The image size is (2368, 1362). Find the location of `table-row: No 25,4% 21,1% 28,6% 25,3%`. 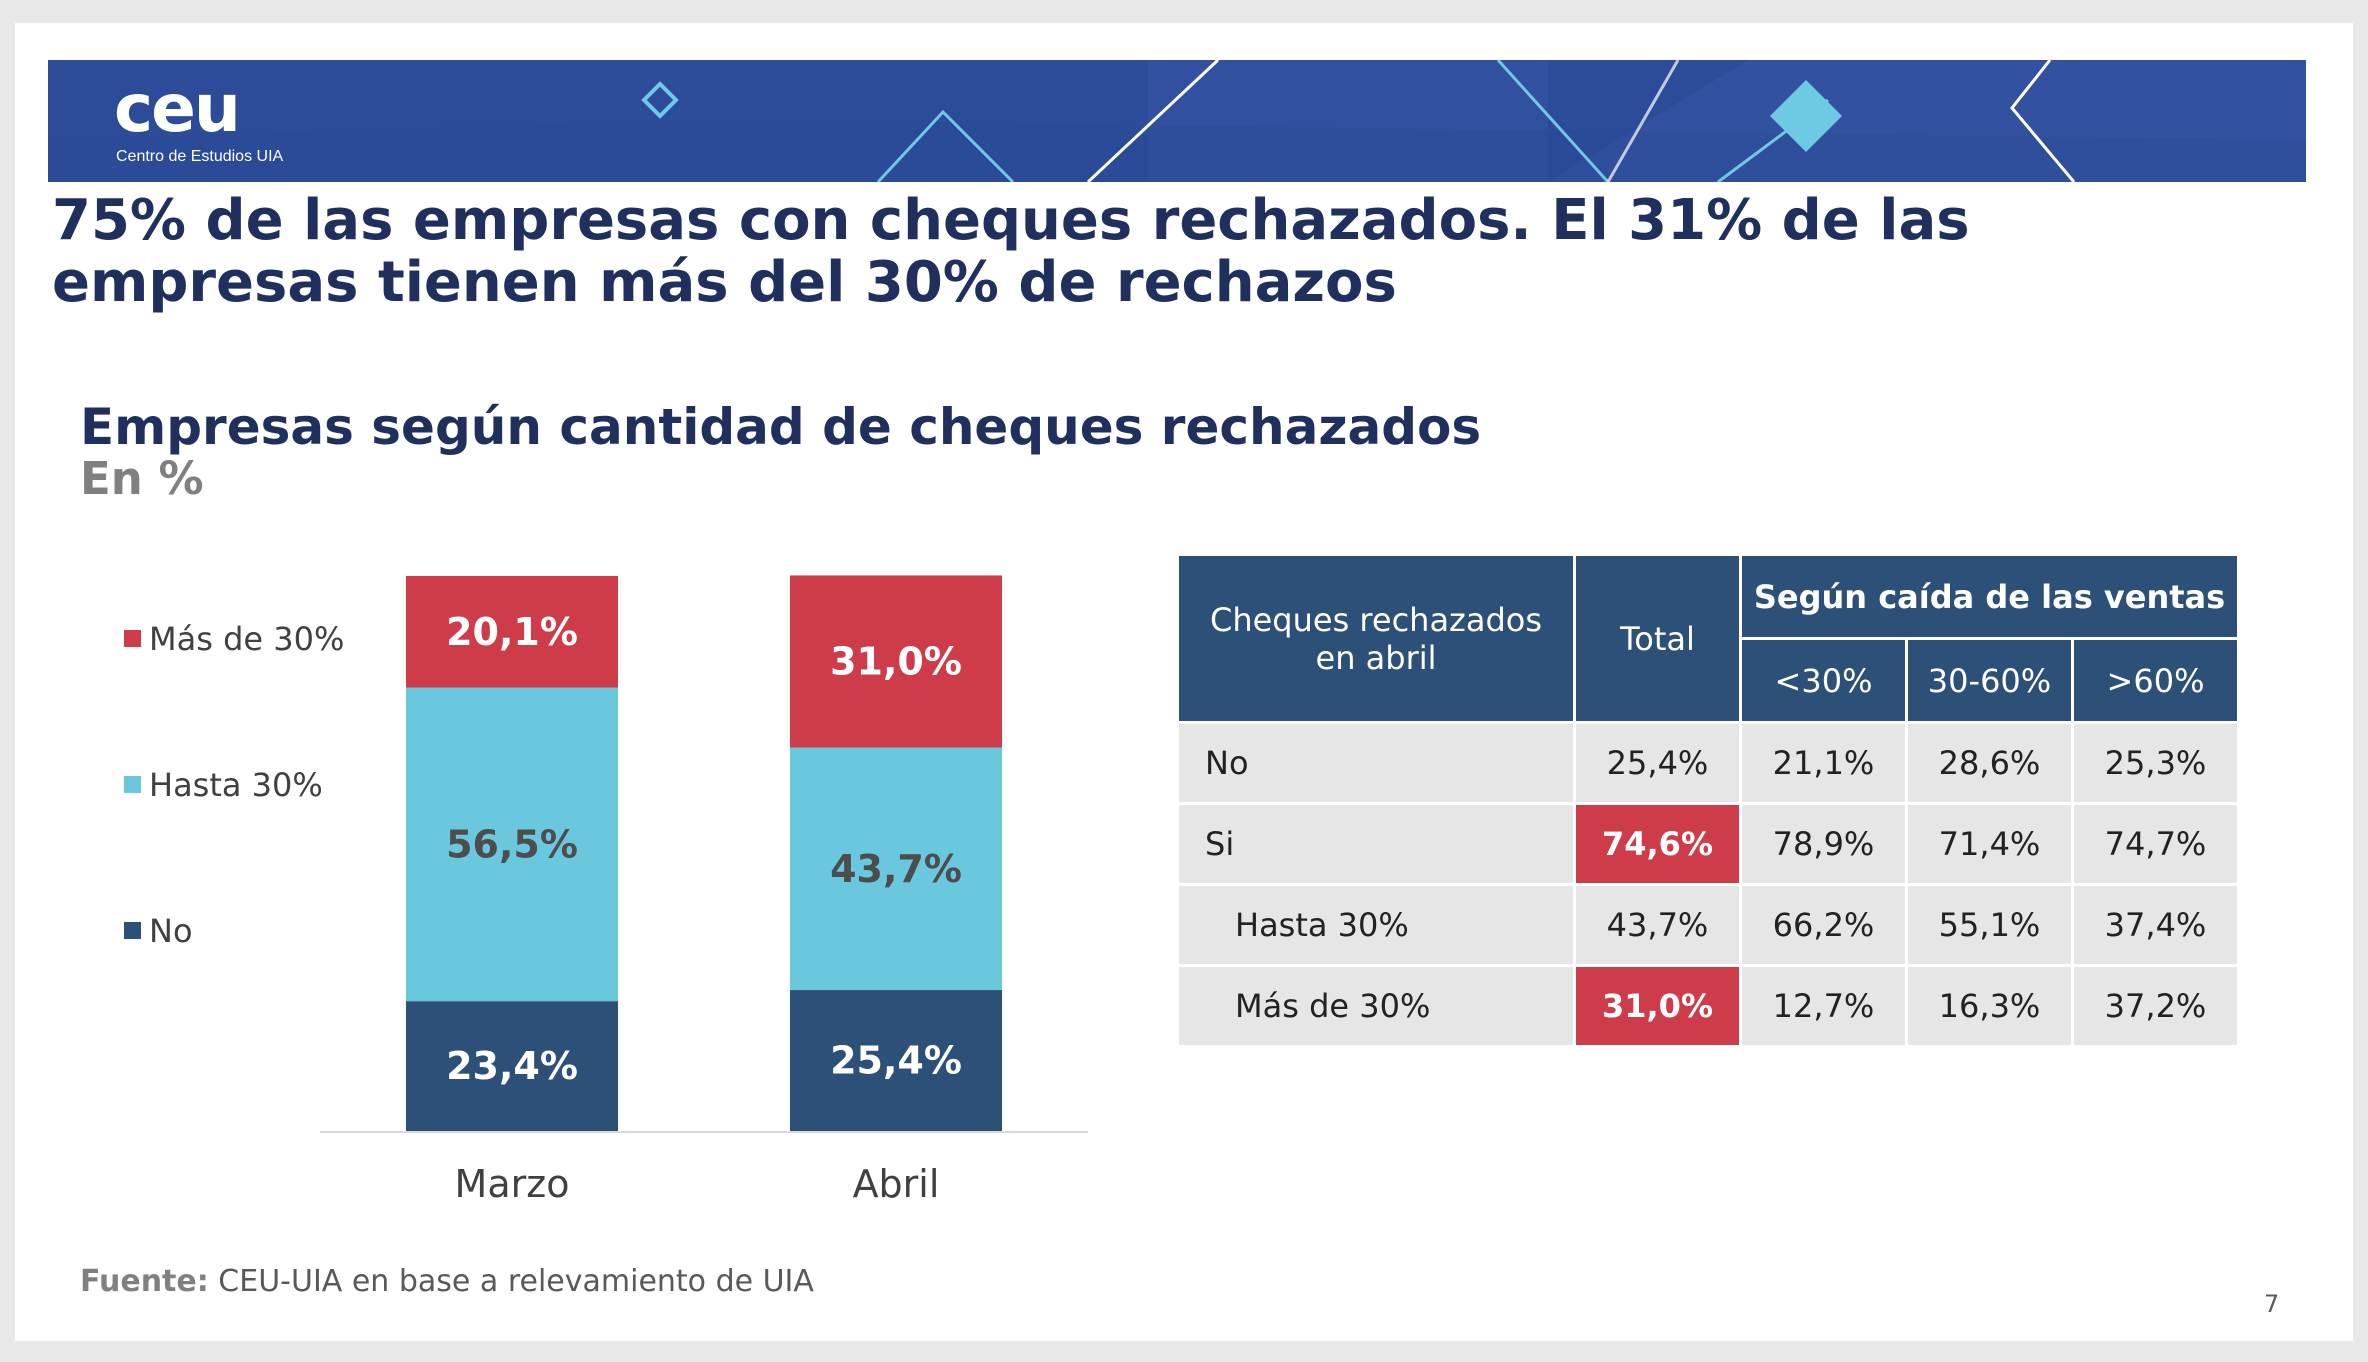

table-row: No 25,4% 21,1% 28,6% 25,3% is located at coordinates (1708, 763).